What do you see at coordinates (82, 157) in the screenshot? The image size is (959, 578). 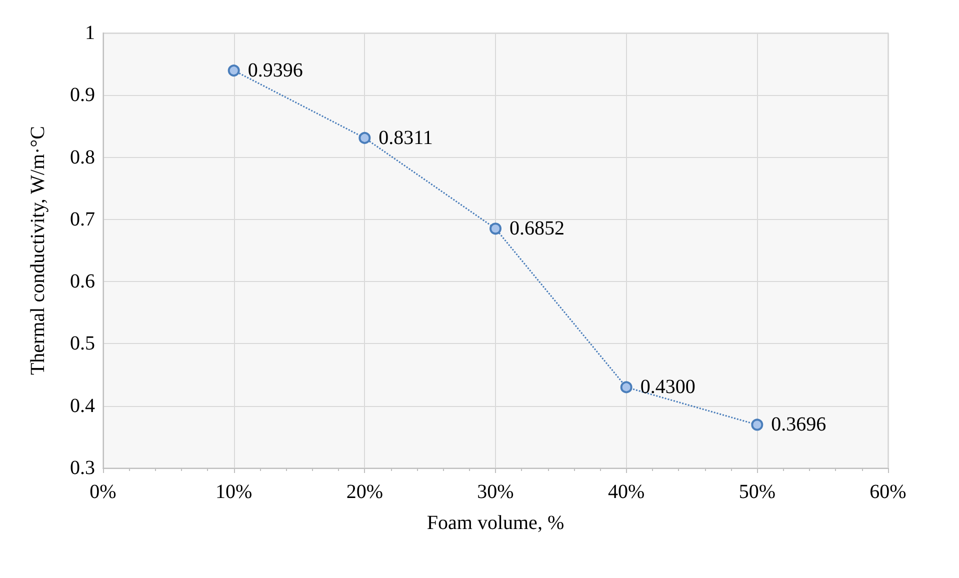 I see `y-tick-label: 0.8` at bounding box center [82, 157].